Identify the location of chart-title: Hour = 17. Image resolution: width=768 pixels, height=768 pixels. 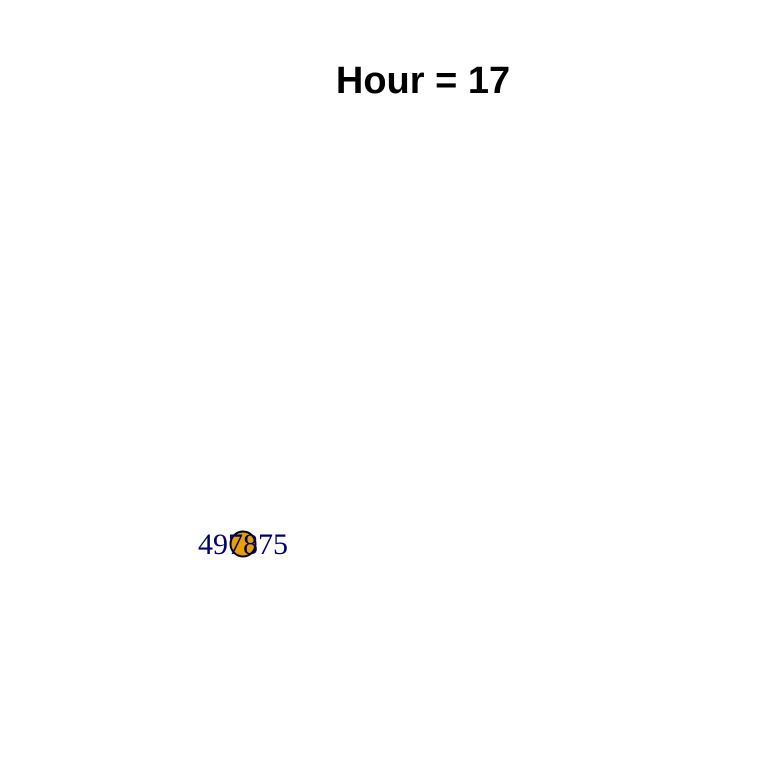
(423, 81).